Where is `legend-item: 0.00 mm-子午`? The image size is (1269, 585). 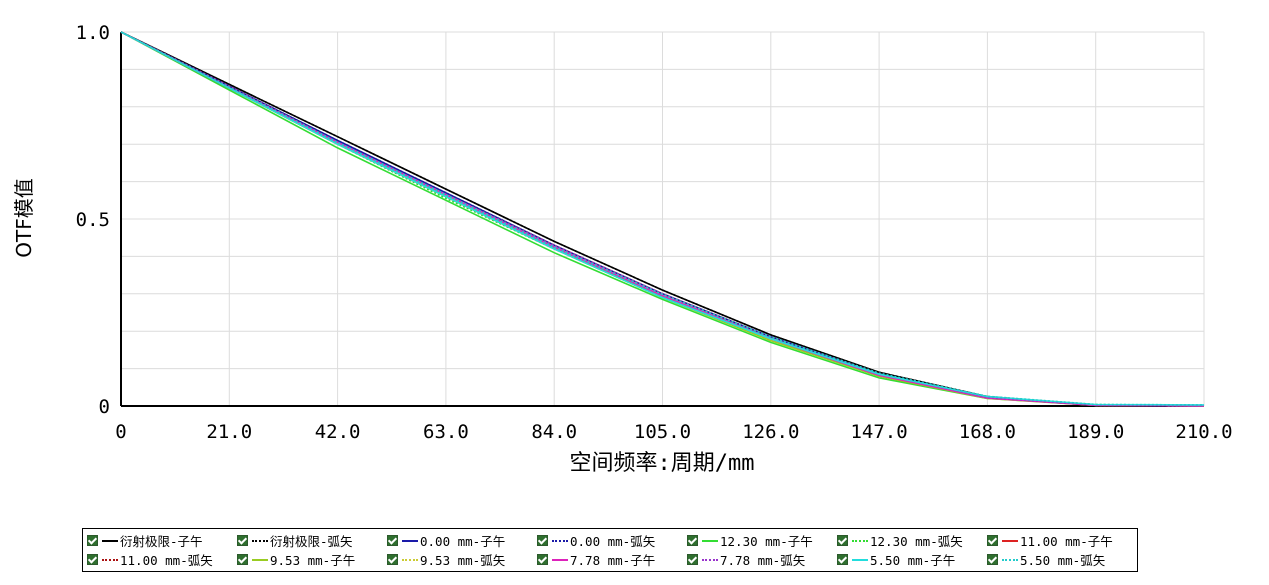 legend-item: 0.00 mm-子午 is located at coordinates (462, 540).